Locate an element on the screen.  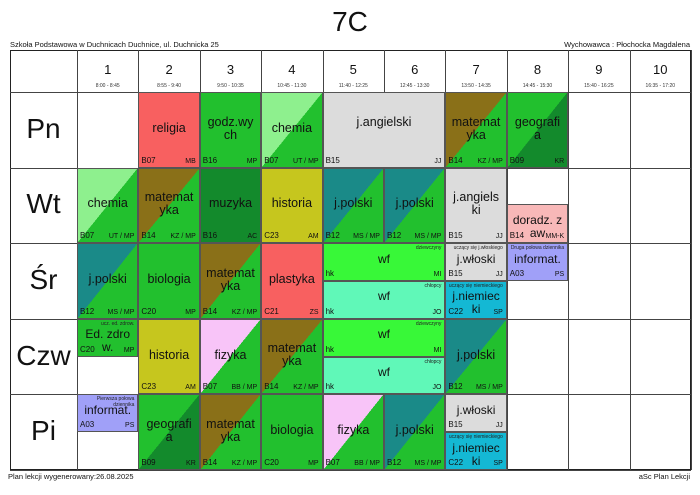
day-label: Pi is located at coordinates (43, 431).